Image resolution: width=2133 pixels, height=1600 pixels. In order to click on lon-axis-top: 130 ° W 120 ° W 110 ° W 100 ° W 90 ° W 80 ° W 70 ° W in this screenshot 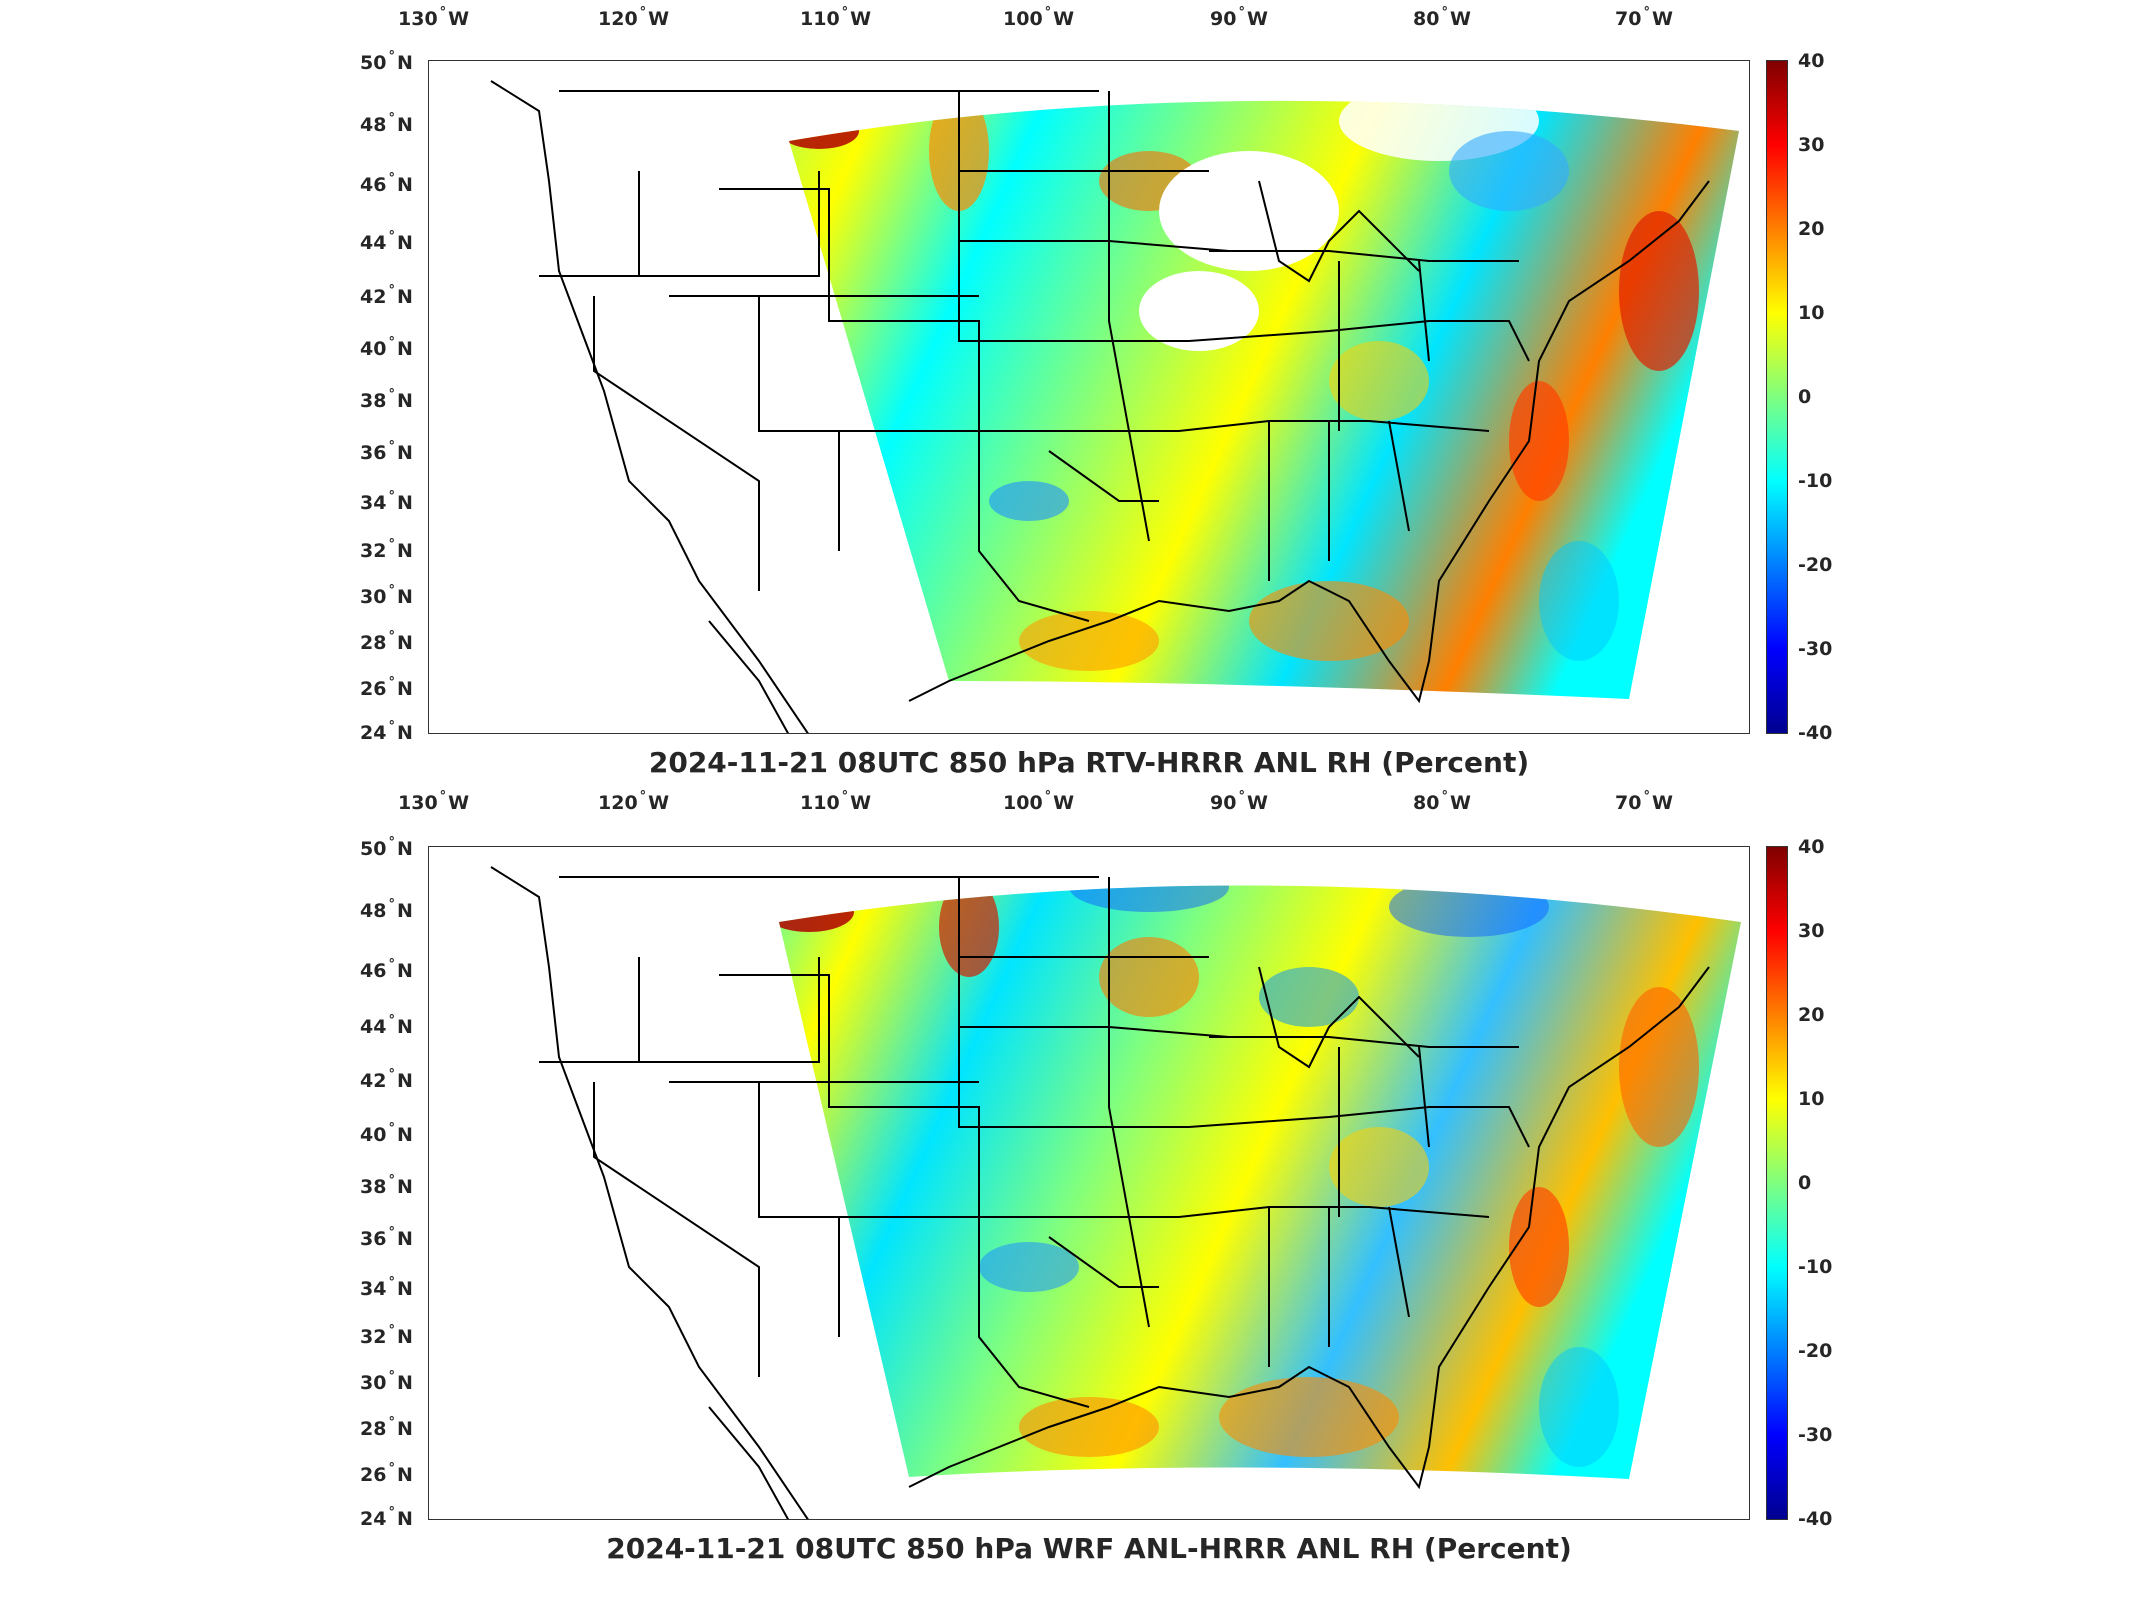, I will do `click(1066, 19)`.